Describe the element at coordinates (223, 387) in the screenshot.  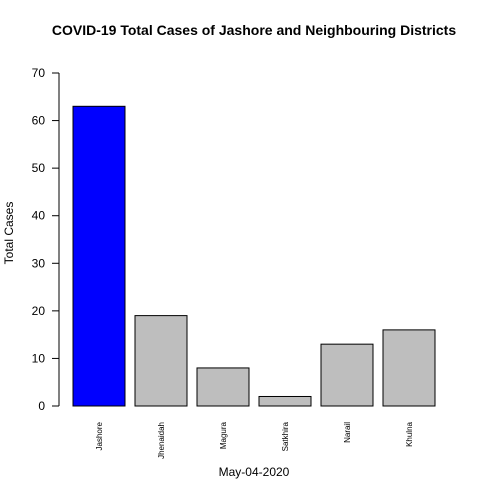
I see `bar-magura` at that location.